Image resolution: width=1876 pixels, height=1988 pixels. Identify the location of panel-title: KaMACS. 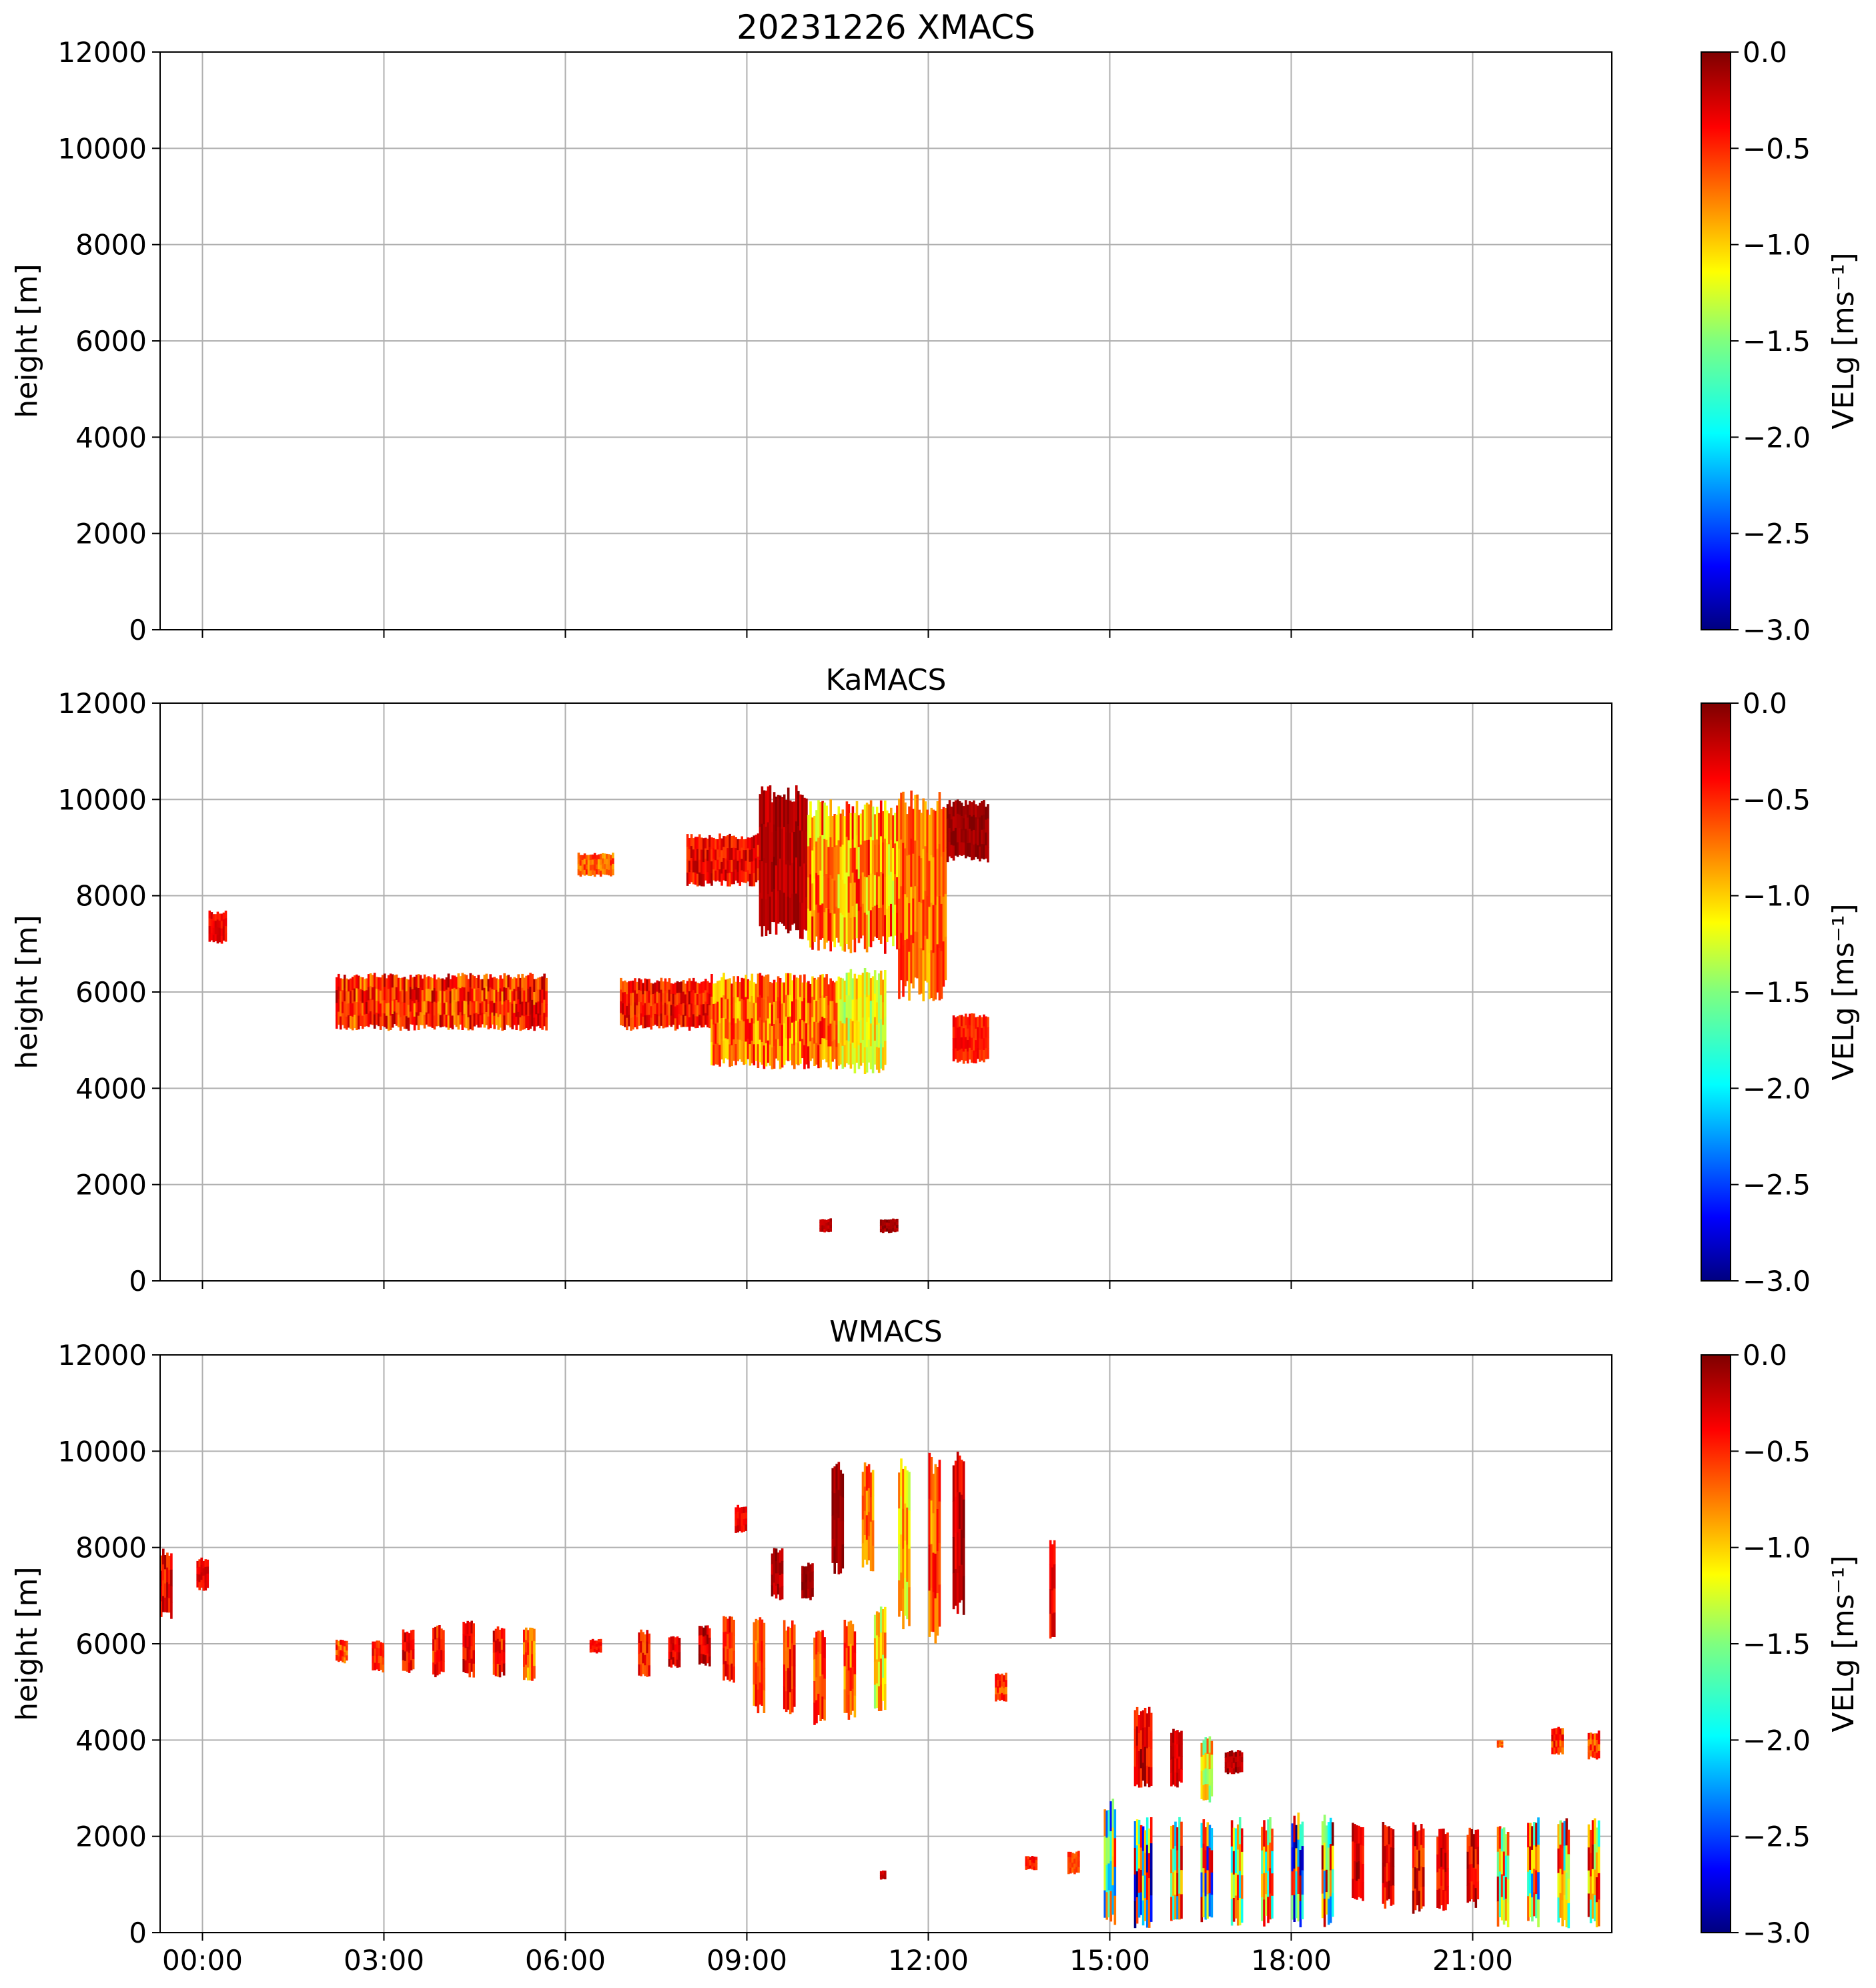
(886, 680).